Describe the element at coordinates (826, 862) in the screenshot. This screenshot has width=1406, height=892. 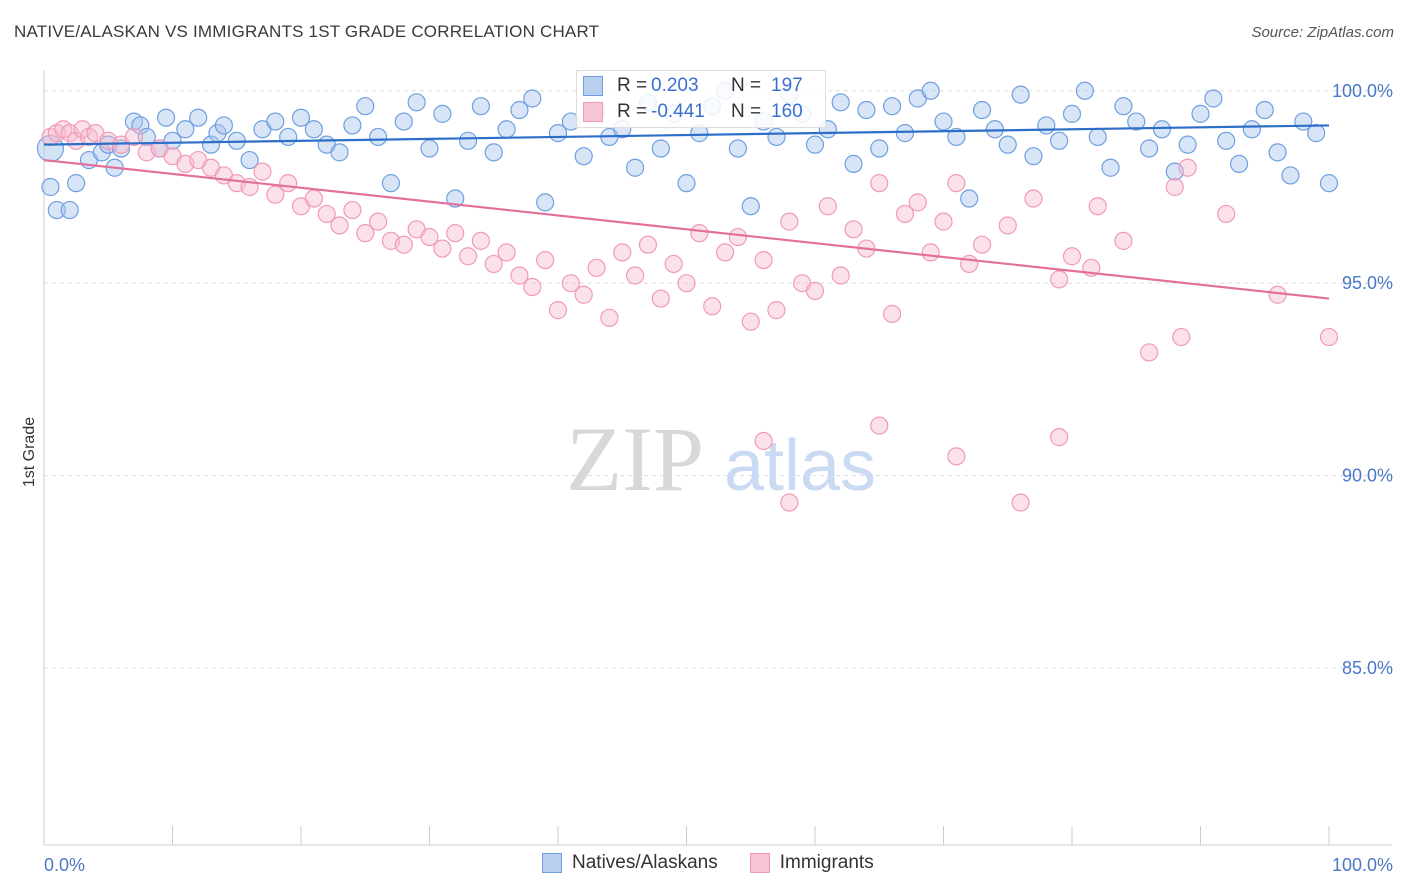
I see `legend-label-immigrants: Immigrants` at that location.